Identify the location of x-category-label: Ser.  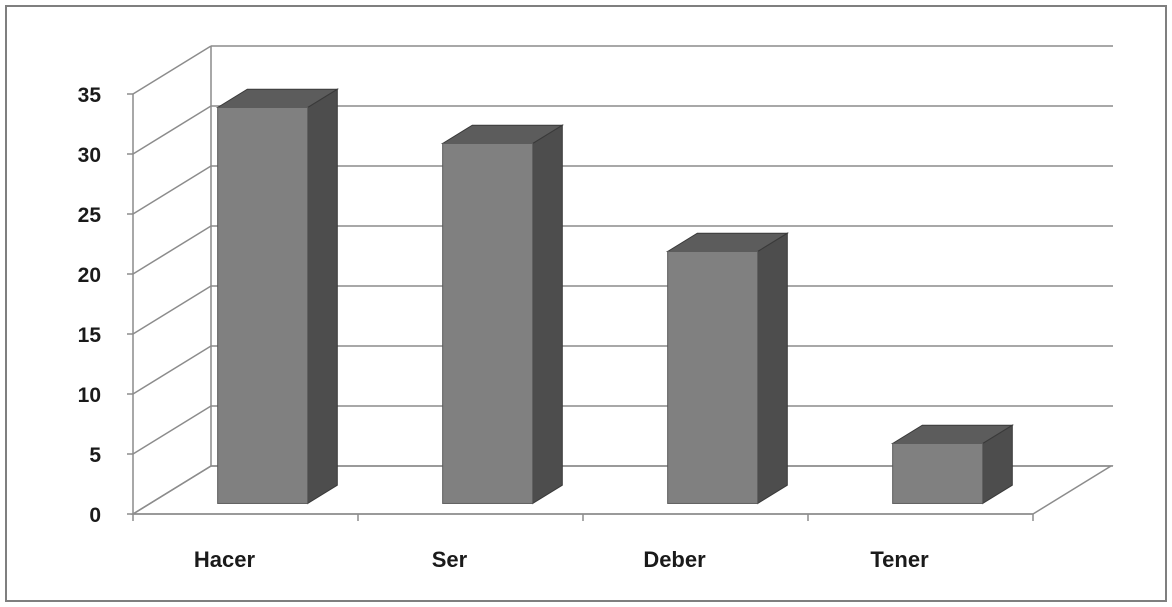
(450, 559).